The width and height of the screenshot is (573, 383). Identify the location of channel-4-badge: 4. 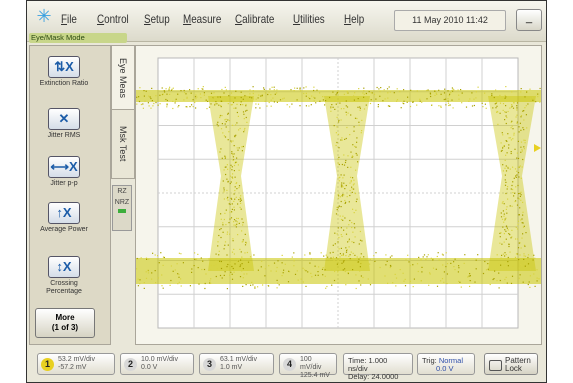
(289, 364).